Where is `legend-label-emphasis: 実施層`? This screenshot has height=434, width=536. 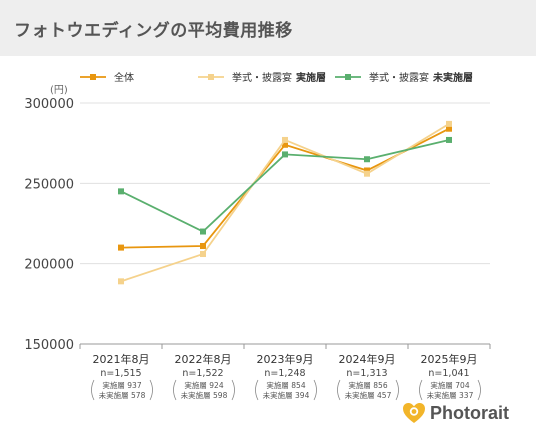 legend-label-emphasis: 実施層 is located at coordinates (311, 77).